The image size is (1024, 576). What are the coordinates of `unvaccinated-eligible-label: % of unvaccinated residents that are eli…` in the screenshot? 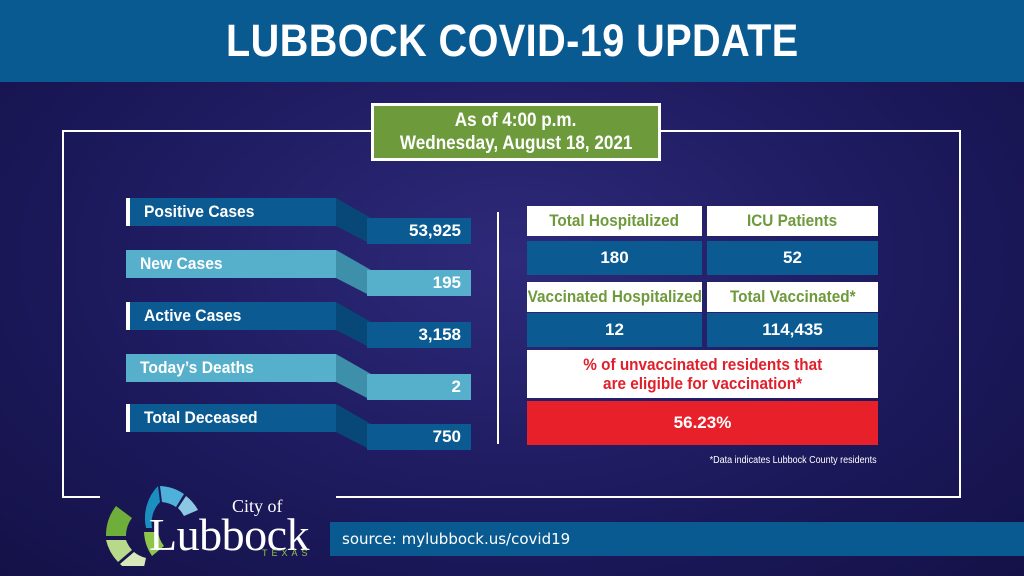 It's located at (702, 374).